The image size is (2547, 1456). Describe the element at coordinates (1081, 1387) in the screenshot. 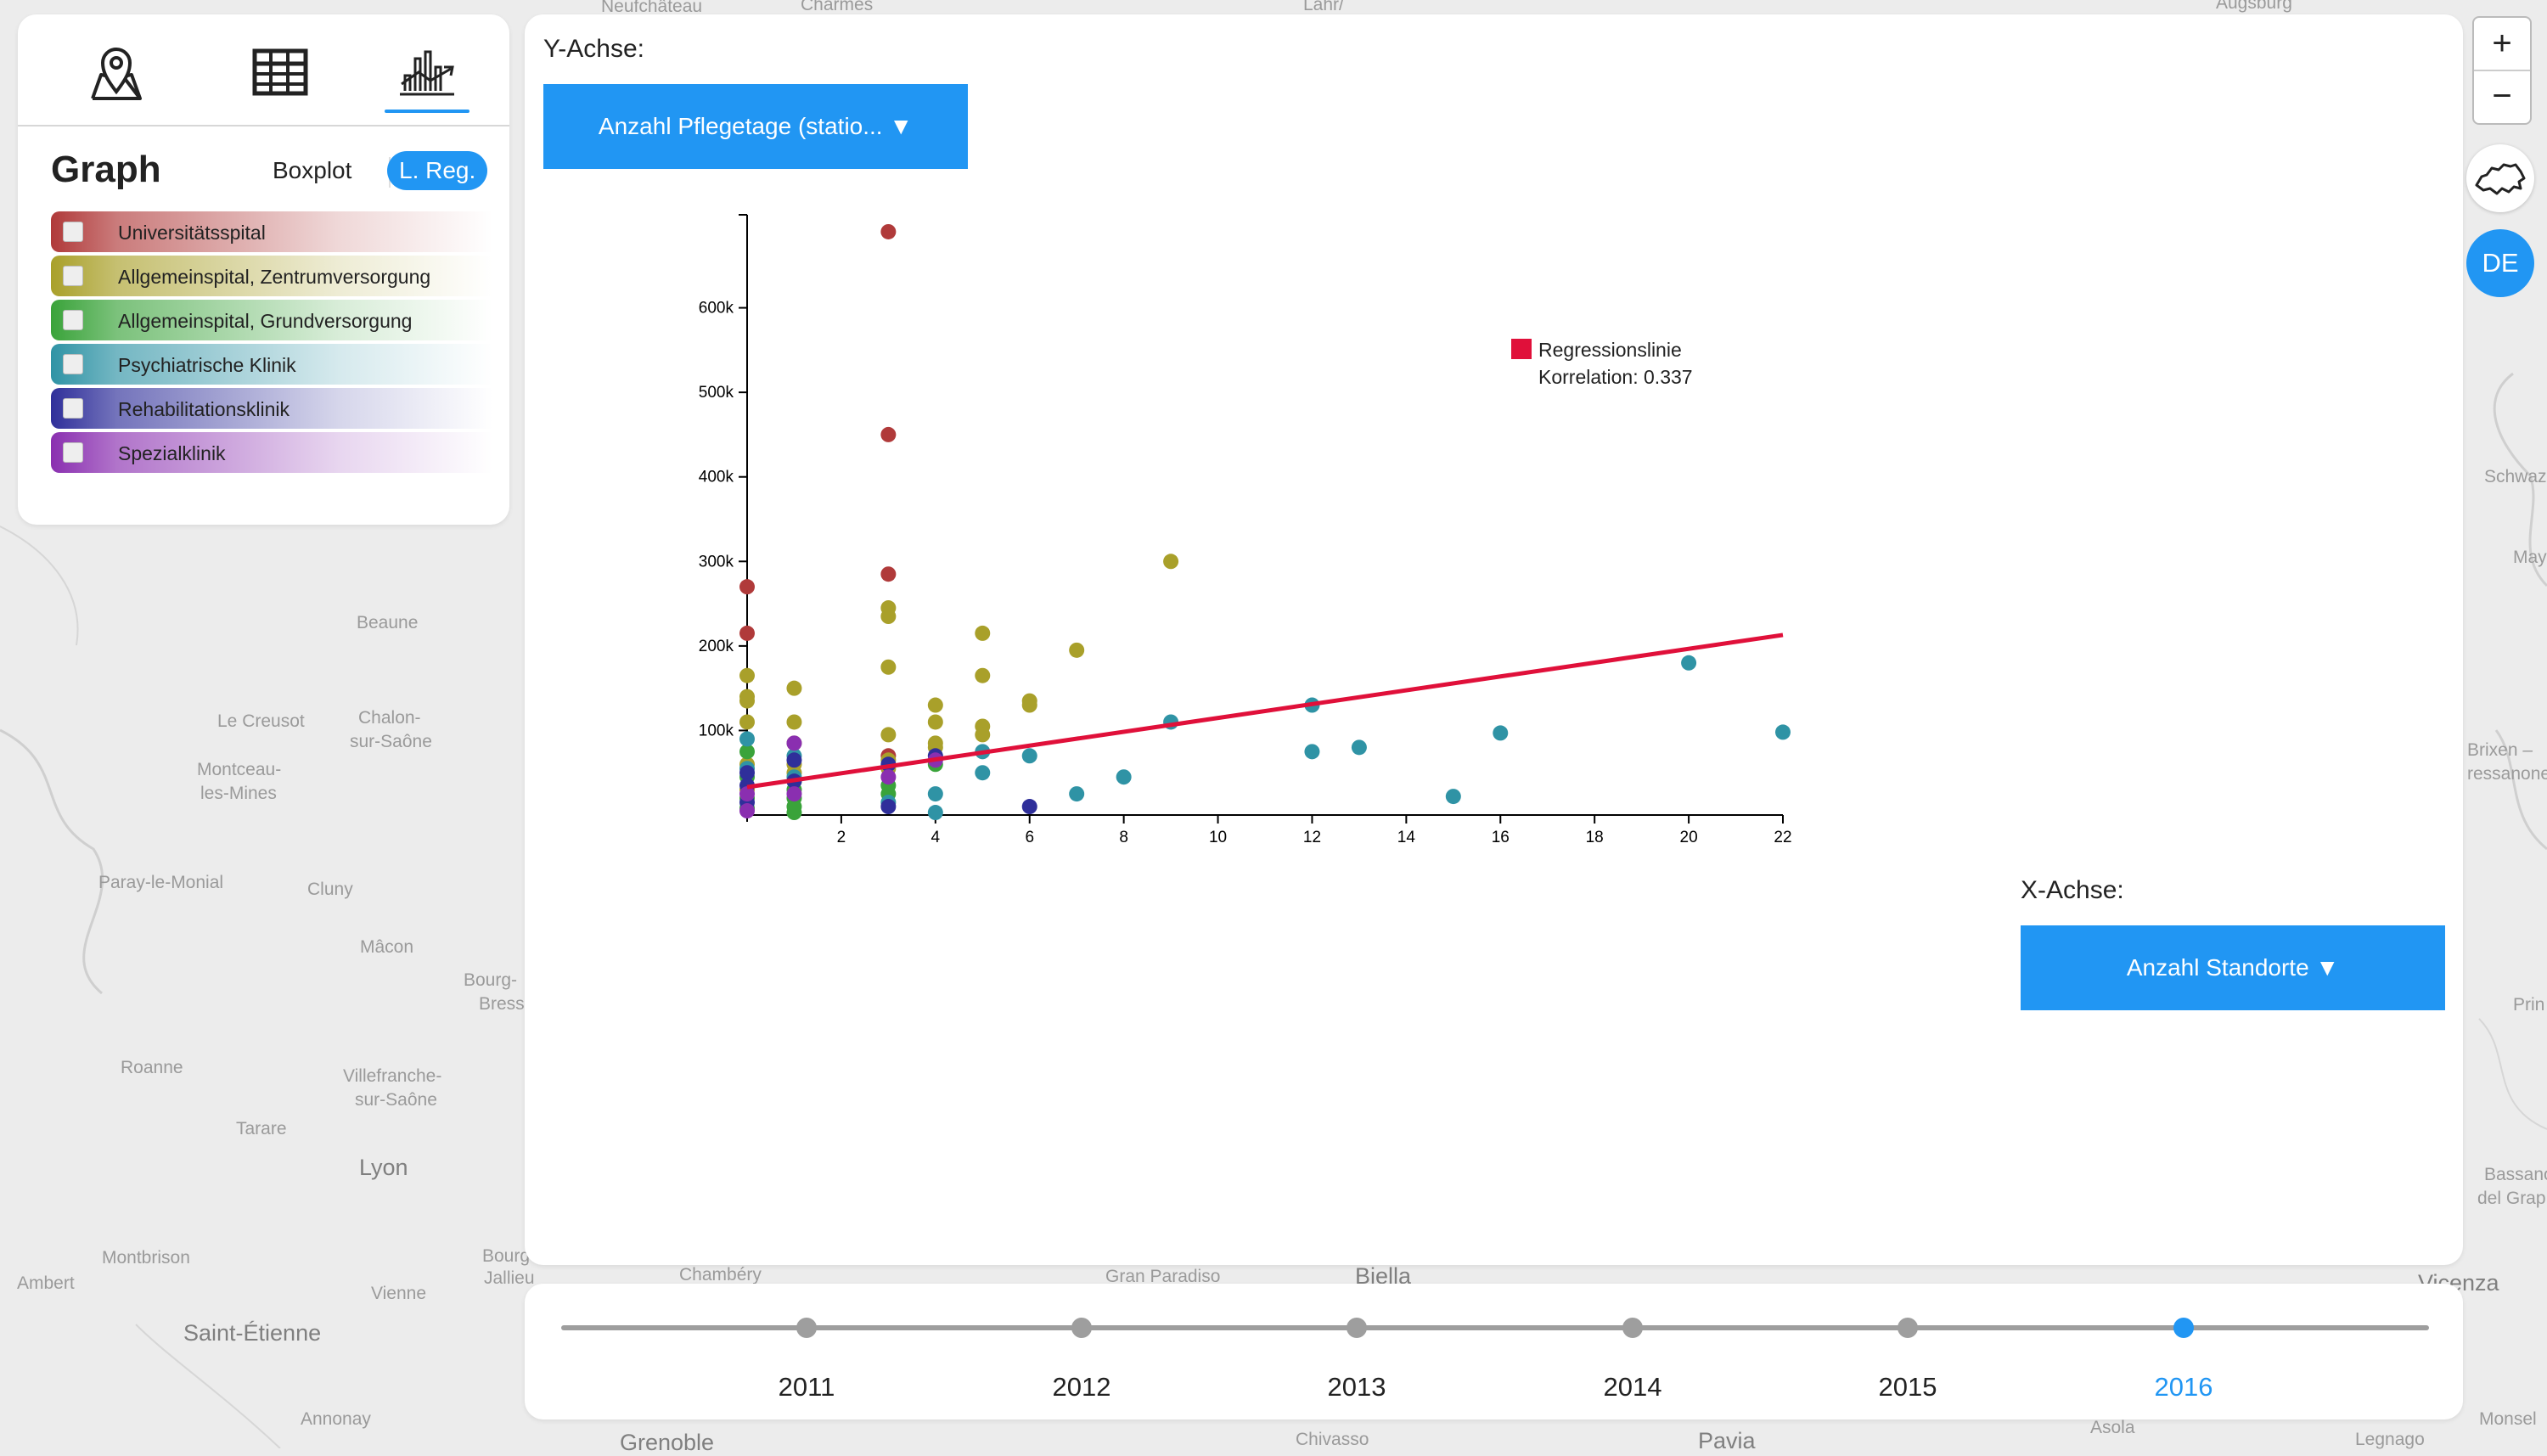

I see `timeline-year: 2012` at that location.